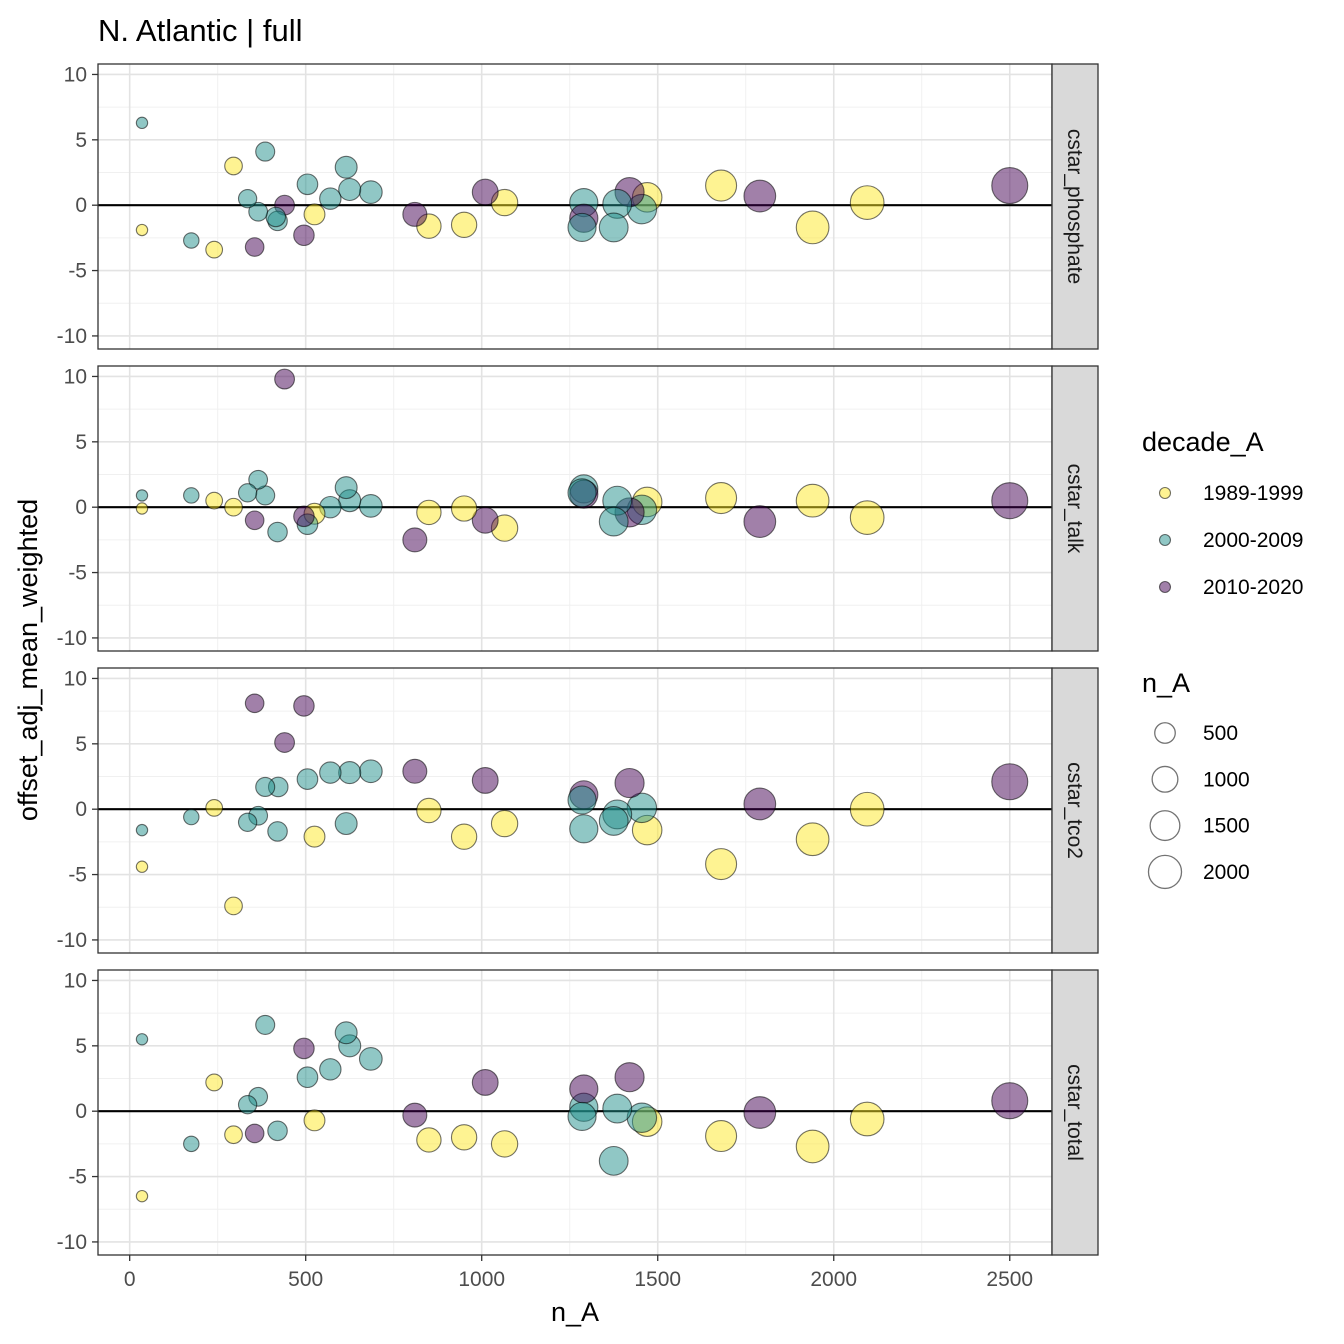 The image size is (1344, 1344). Describe the element at coordinates (481, 1279) in the screenshot. I see `x-tick-label: 1000` at that location.